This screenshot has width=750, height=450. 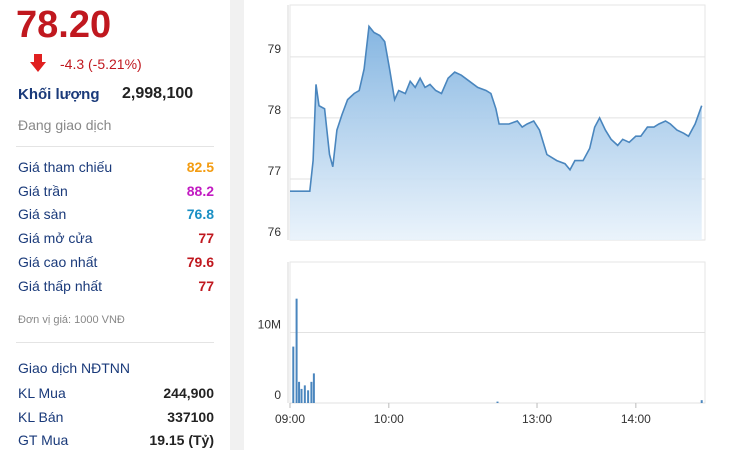 I want to click on y-tick-label: 78, so click(x=275, y=110).